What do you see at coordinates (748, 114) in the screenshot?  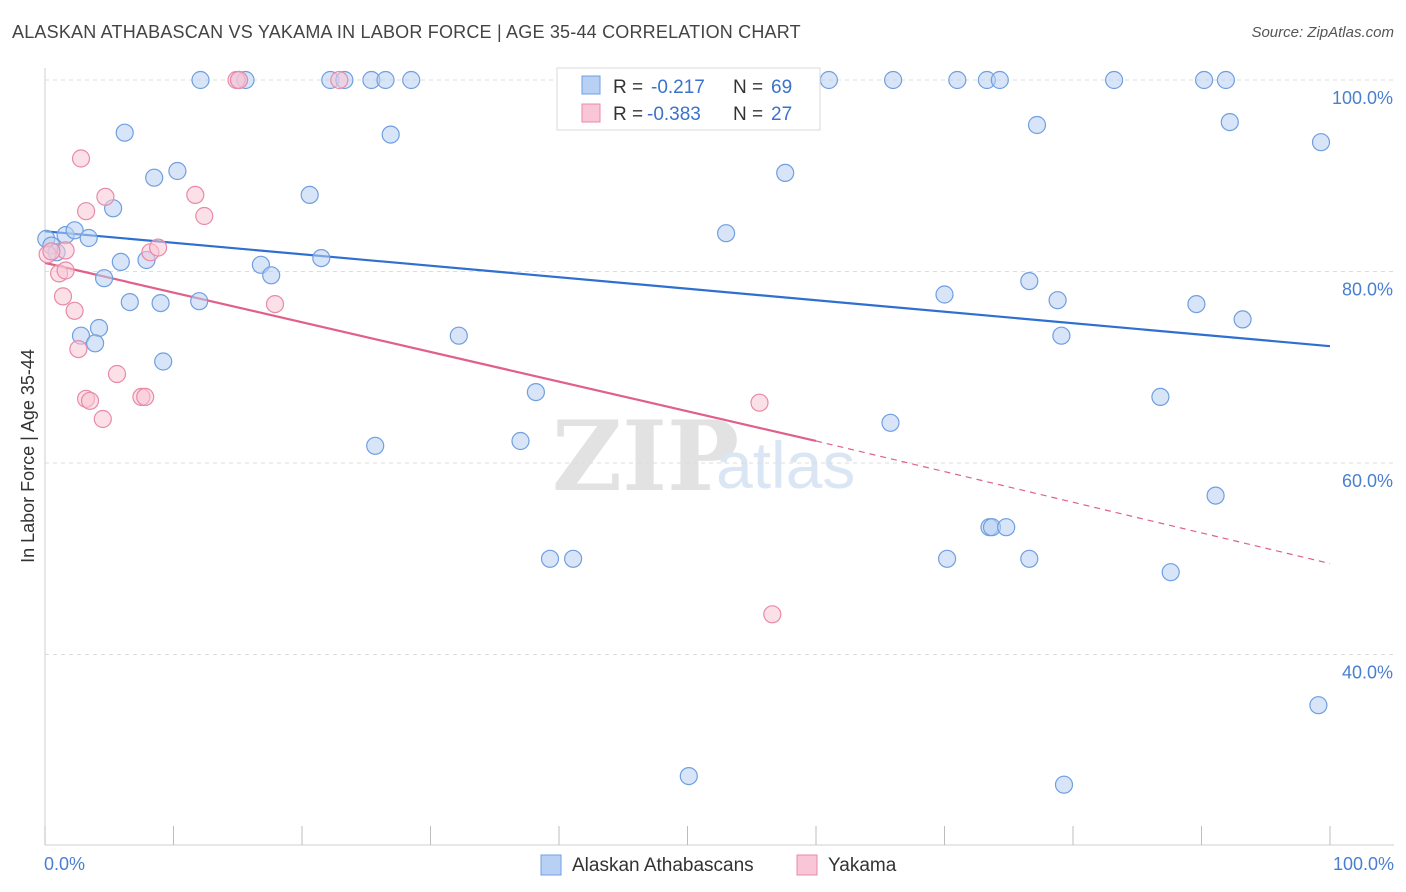 I see `legend-n-label-2: N =` at bounding box center [748, 114].